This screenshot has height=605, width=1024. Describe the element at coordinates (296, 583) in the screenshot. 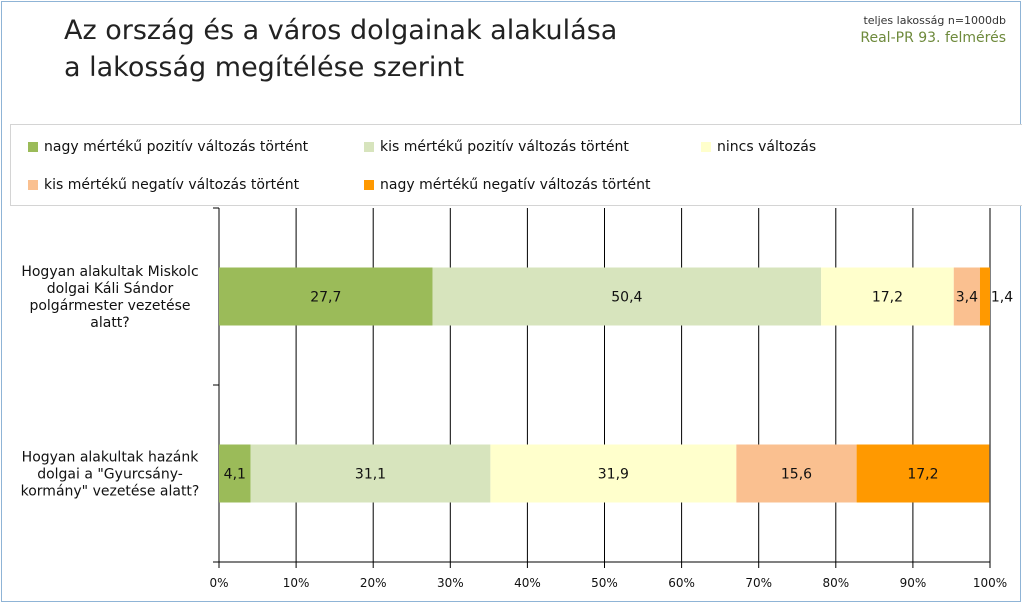

I see `x-tick-label-1: 10%` at that location.